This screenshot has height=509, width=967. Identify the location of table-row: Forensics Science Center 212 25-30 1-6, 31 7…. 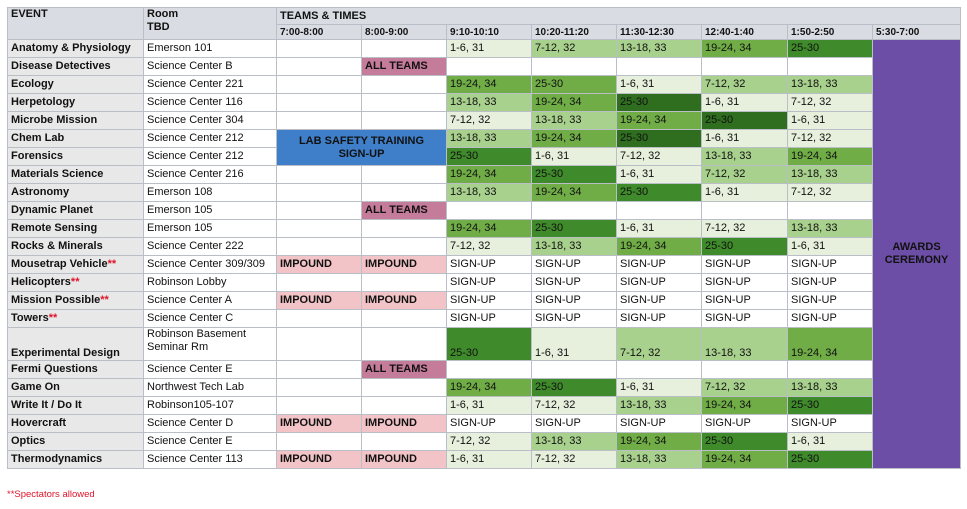
(484, 156).